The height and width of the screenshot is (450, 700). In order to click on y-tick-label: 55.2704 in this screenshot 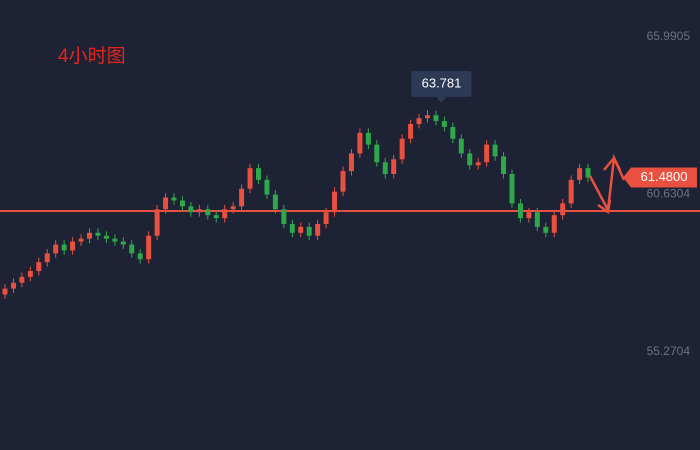, I will do `click(669, 351)`.